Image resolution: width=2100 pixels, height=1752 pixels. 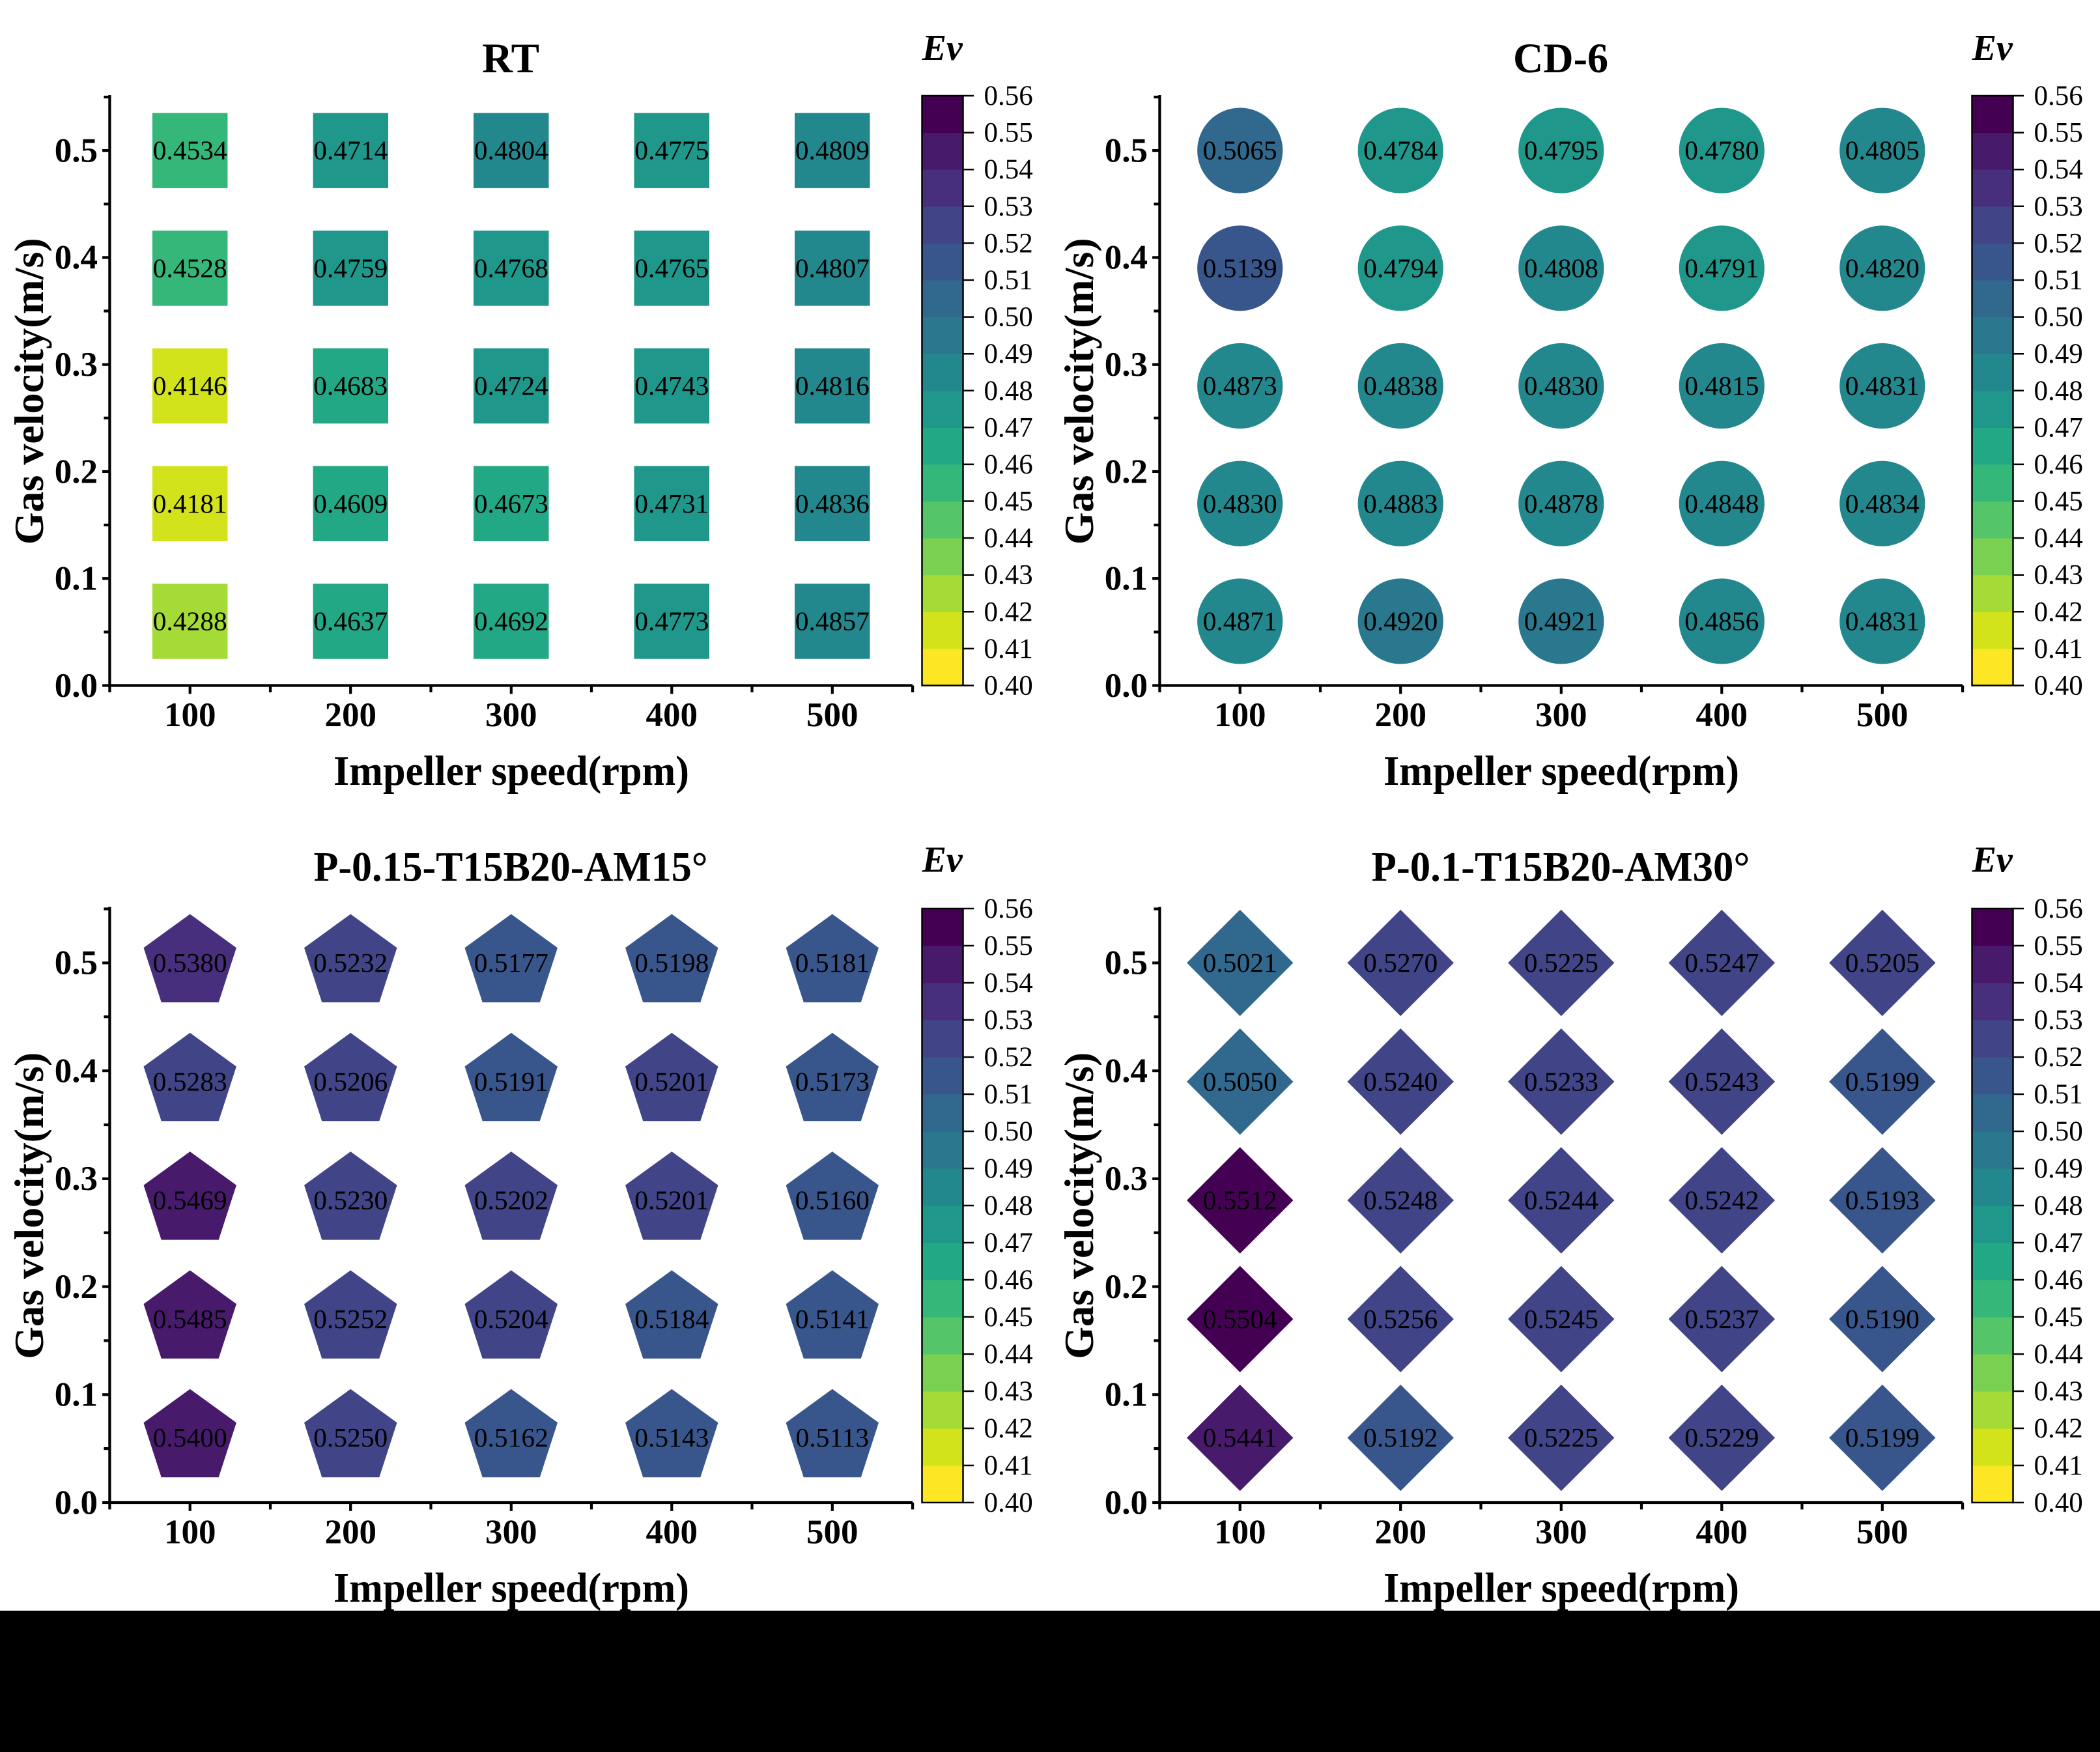 What do you see at coordinates (1561, 268) in the screenshot?
I see `svg-text: 0.4808` at bounding box center [1561, 268].